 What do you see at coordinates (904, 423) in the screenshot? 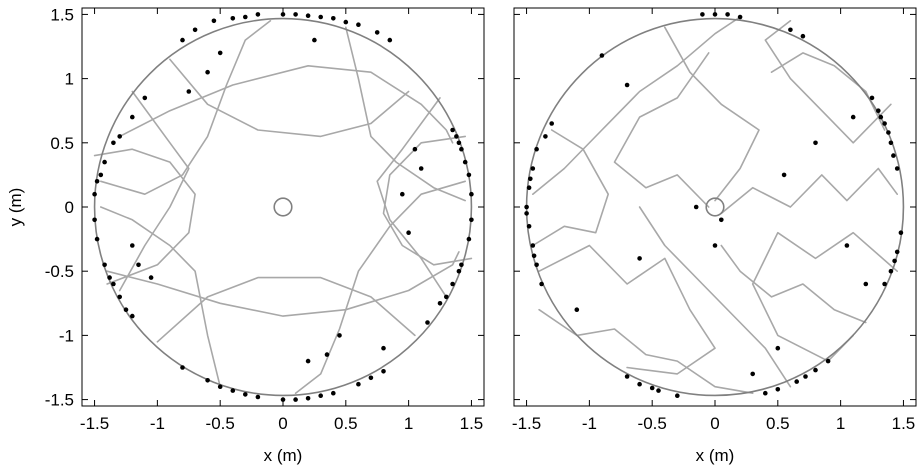
I see `right-x-tick-label-6: 1.5` at bounding box center [904, 423].